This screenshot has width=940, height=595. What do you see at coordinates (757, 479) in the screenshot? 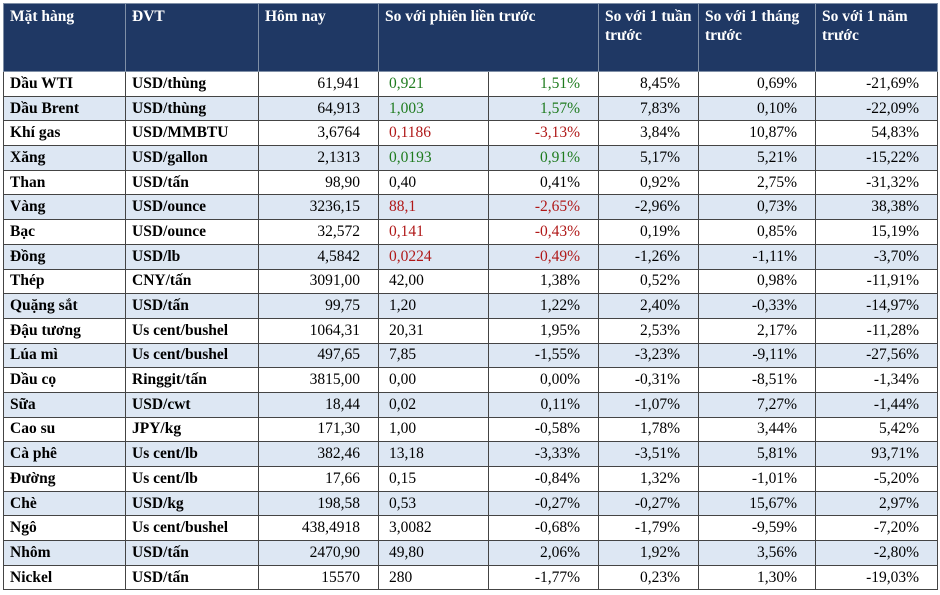
I see `table-cell: -1,01%` at bounding box center [757, 479].